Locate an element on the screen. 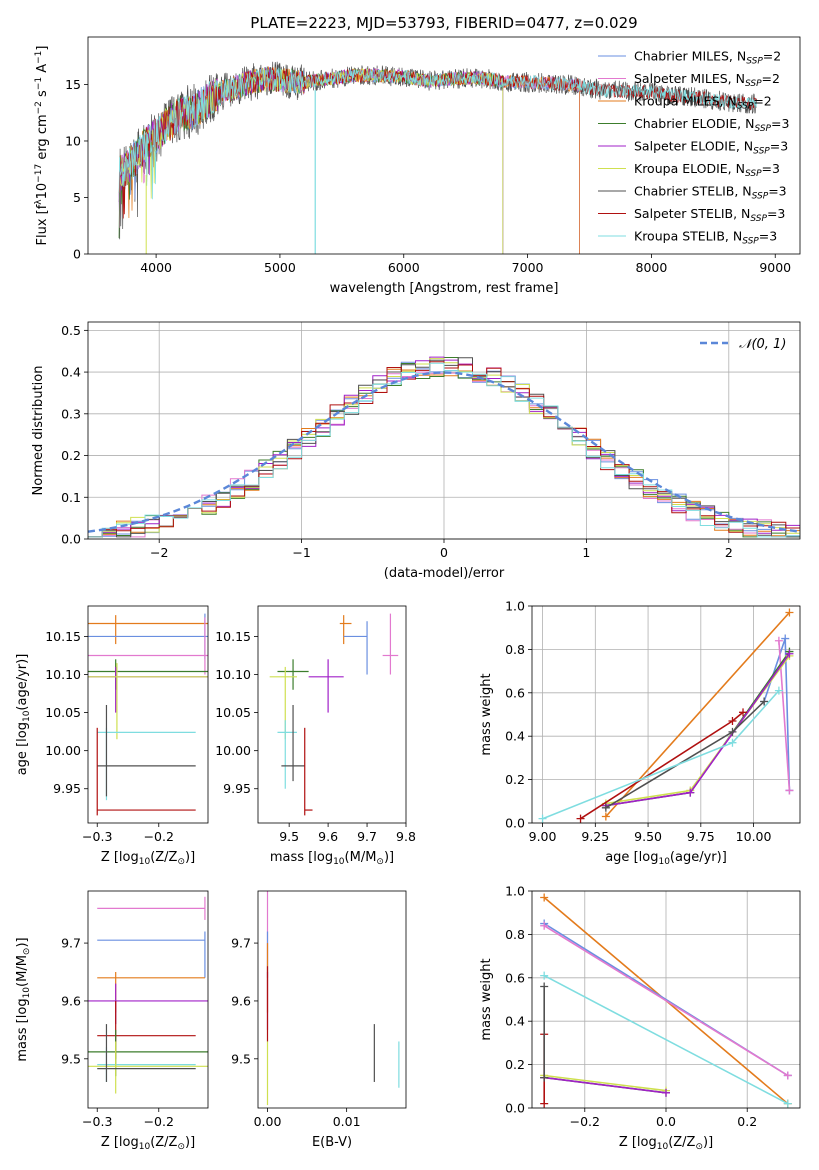 The height and width of the screenshot is (1170, 819). y-tick-label: 10 is located at coordinates (73, 140).